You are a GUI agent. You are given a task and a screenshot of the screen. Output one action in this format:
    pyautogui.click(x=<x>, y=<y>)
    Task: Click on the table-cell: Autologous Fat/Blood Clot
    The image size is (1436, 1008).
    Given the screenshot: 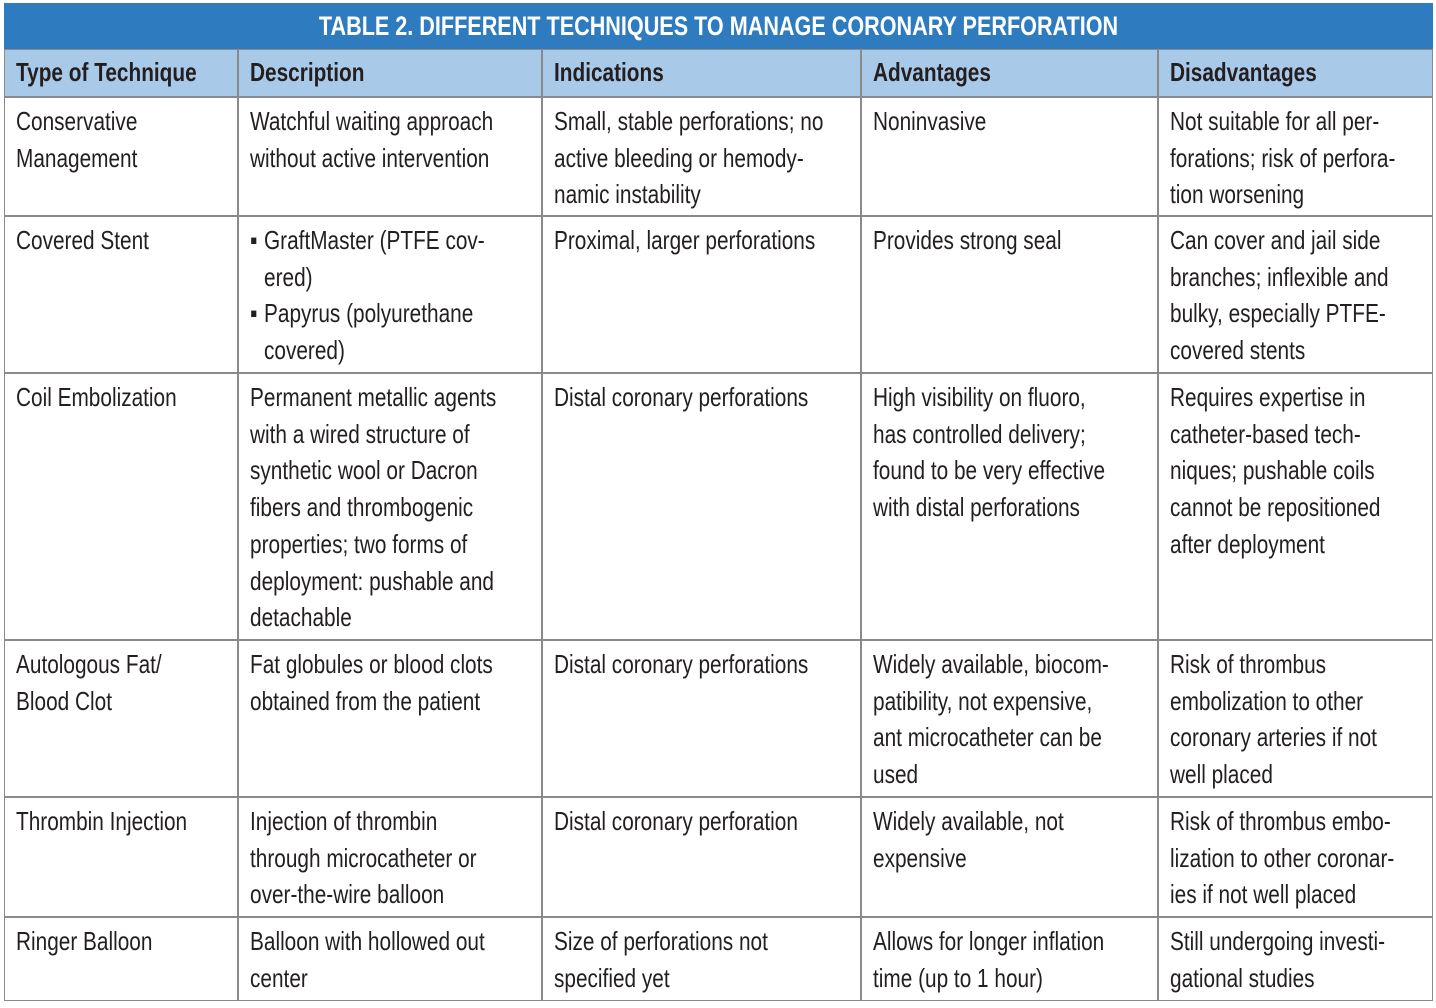 What is the action you would take?
    pyautogui.click(x=121, y=718)
    